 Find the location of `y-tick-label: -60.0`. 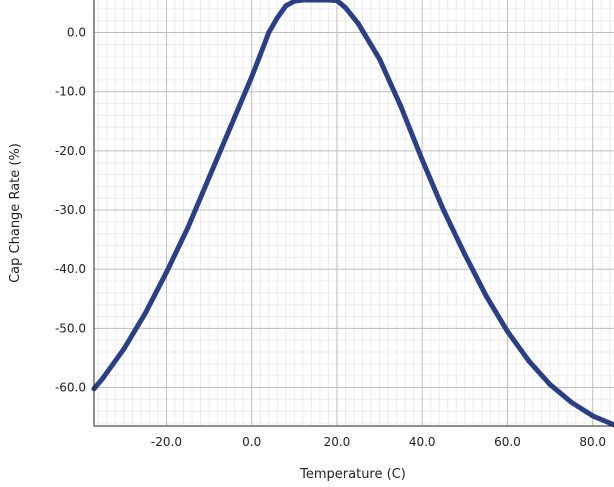

y-tick-label: -60.0 is located at coordinates (70, 388).